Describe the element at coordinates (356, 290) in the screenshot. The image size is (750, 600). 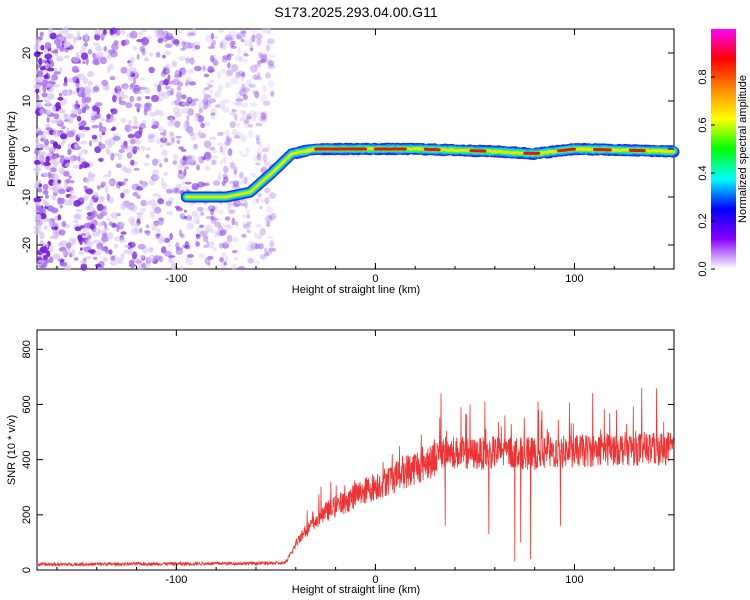
I see `spectrogram-x-label: Height of straight line (km)` at that location.